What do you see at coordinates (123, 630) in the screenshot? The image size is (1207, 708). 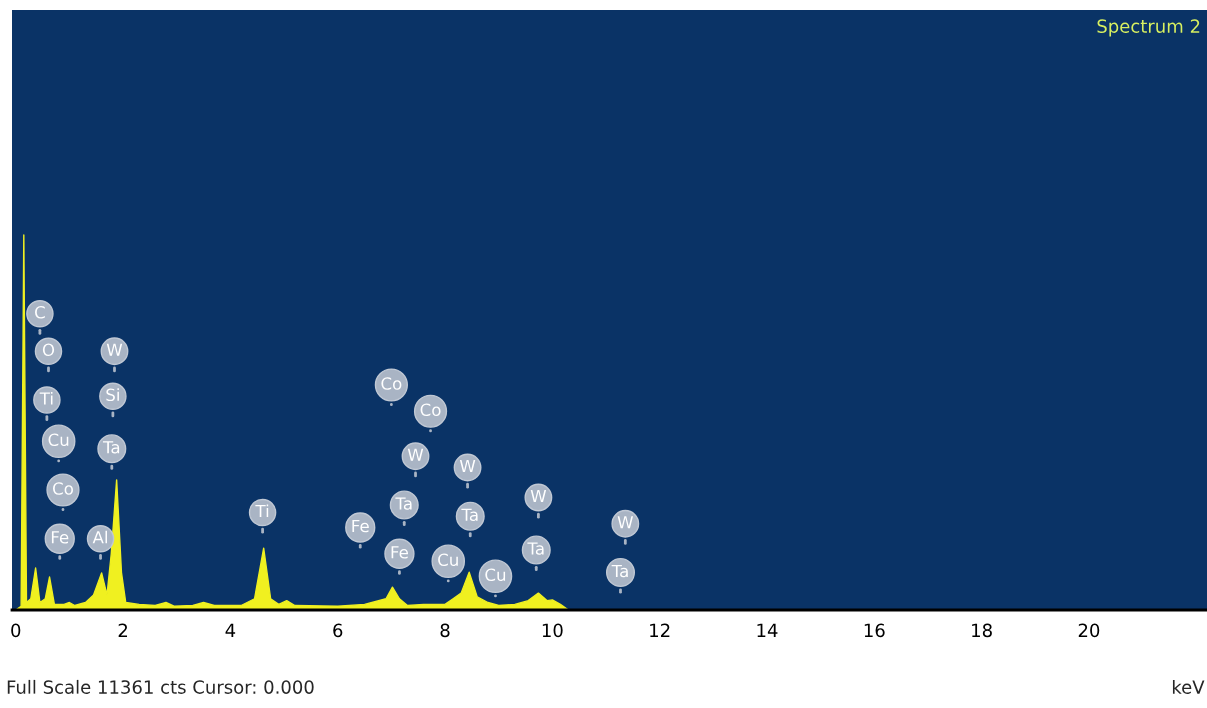 I see `x-tick-label: 2` at bounding box center [123, 630].